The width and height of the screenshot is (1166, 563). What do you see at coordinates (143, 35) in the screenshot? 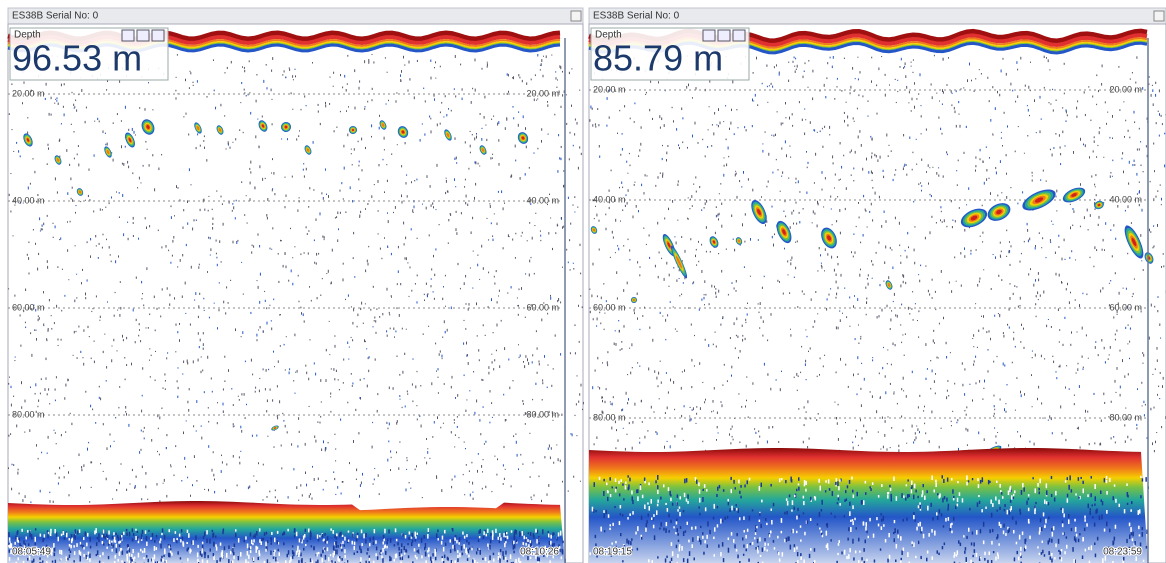
I see `readout-minimize` at bounding box center [143, 35].